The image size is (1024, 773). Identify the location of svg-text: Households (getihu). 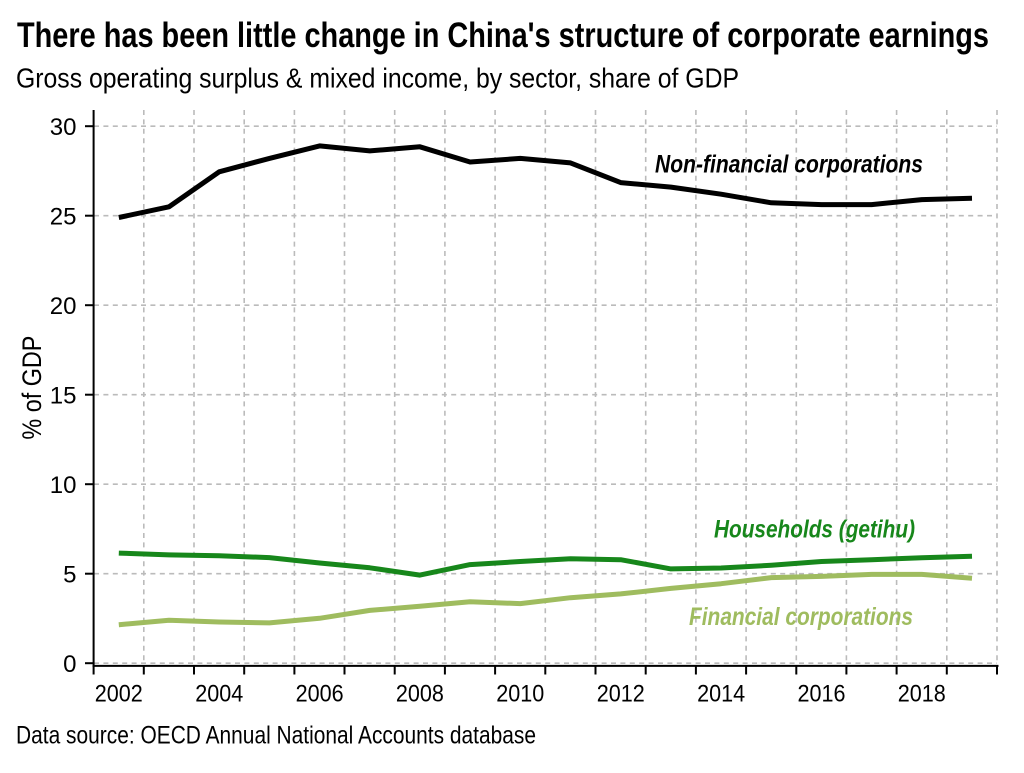
(814, 530).